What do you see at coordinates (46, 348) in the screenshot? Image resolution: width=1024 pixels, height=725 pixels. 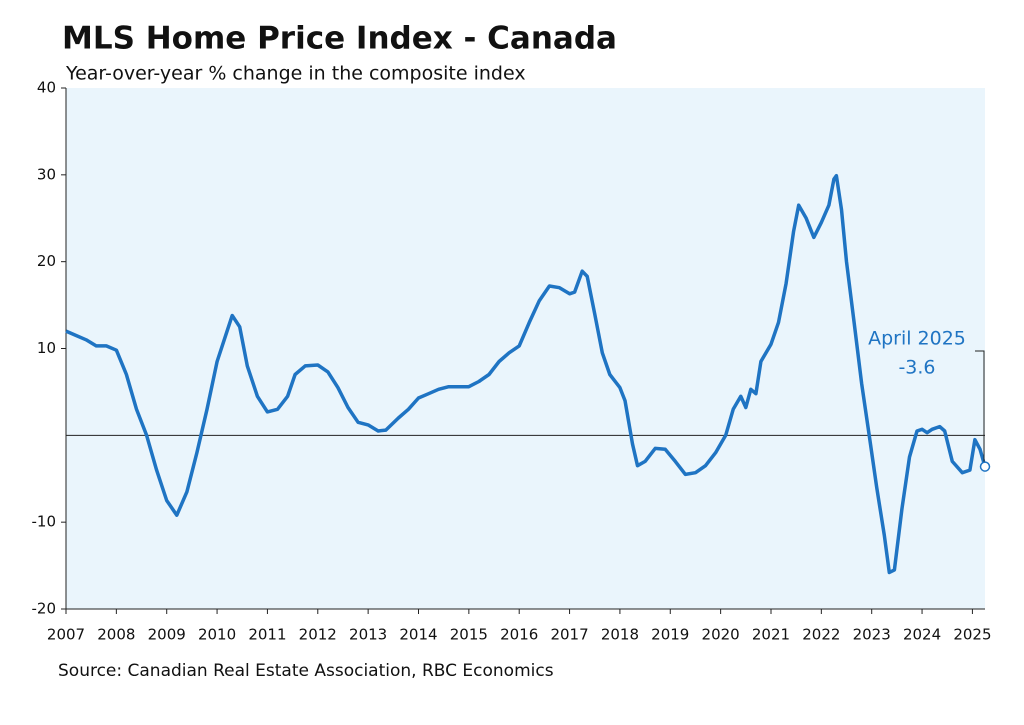 I see `y-tick-label: 10` at bounding box center [46, 348].